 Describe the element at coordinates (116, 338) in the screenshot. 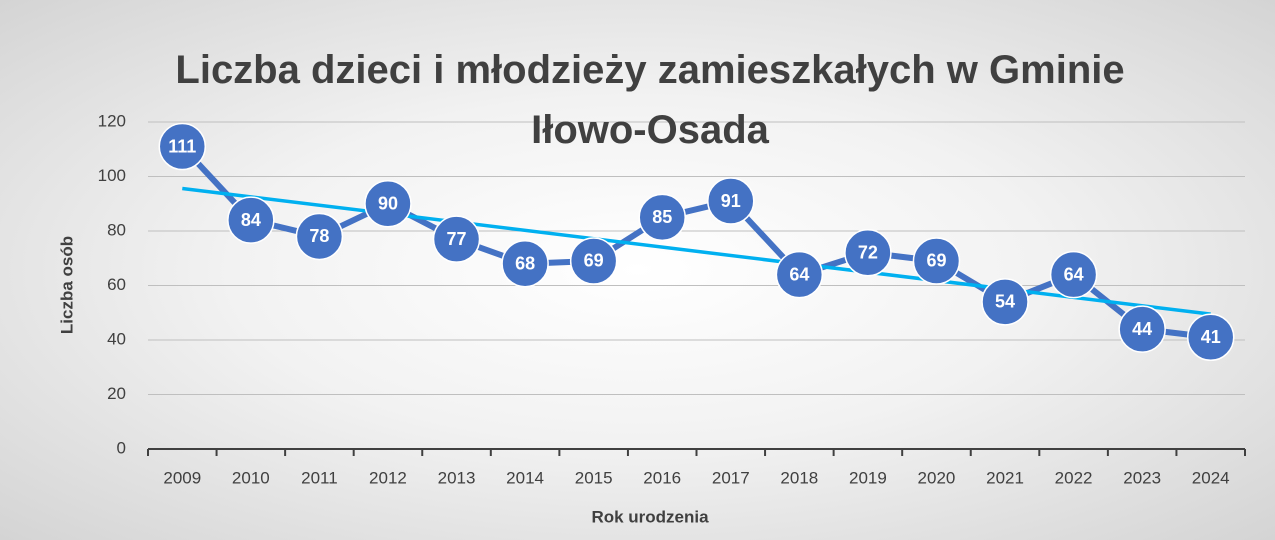

I see `y-tick-label: 40` at that location.